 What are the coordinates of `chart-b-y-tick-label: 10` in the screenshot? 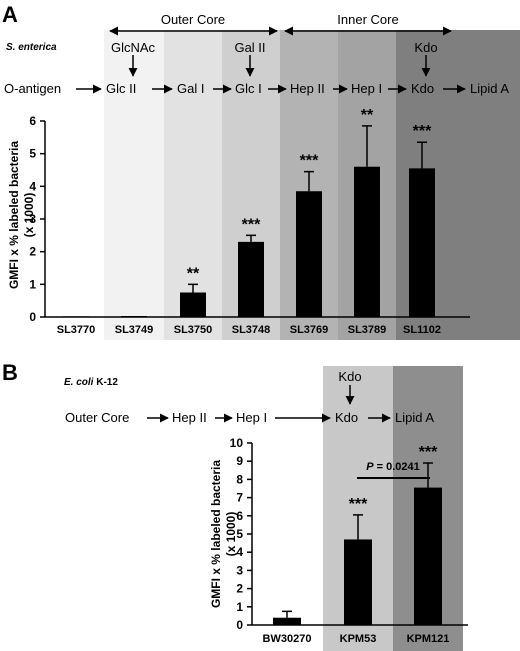 It's located at (237, 443).